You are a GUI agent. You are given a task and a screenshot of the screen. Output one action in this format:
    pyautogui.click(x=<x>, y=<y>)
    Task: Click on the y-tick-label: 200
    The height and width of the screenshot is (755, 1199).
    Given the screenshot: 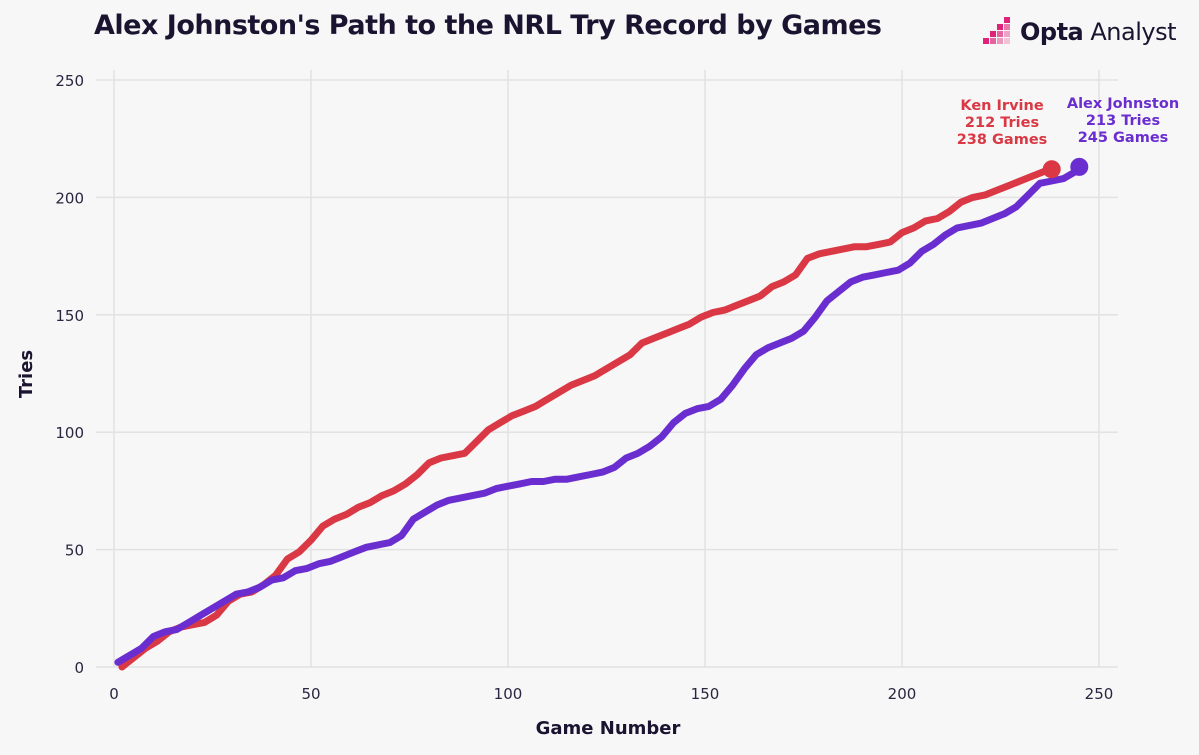 What is the action you would take?
    pyautogui.click(x=69, y=198)
    